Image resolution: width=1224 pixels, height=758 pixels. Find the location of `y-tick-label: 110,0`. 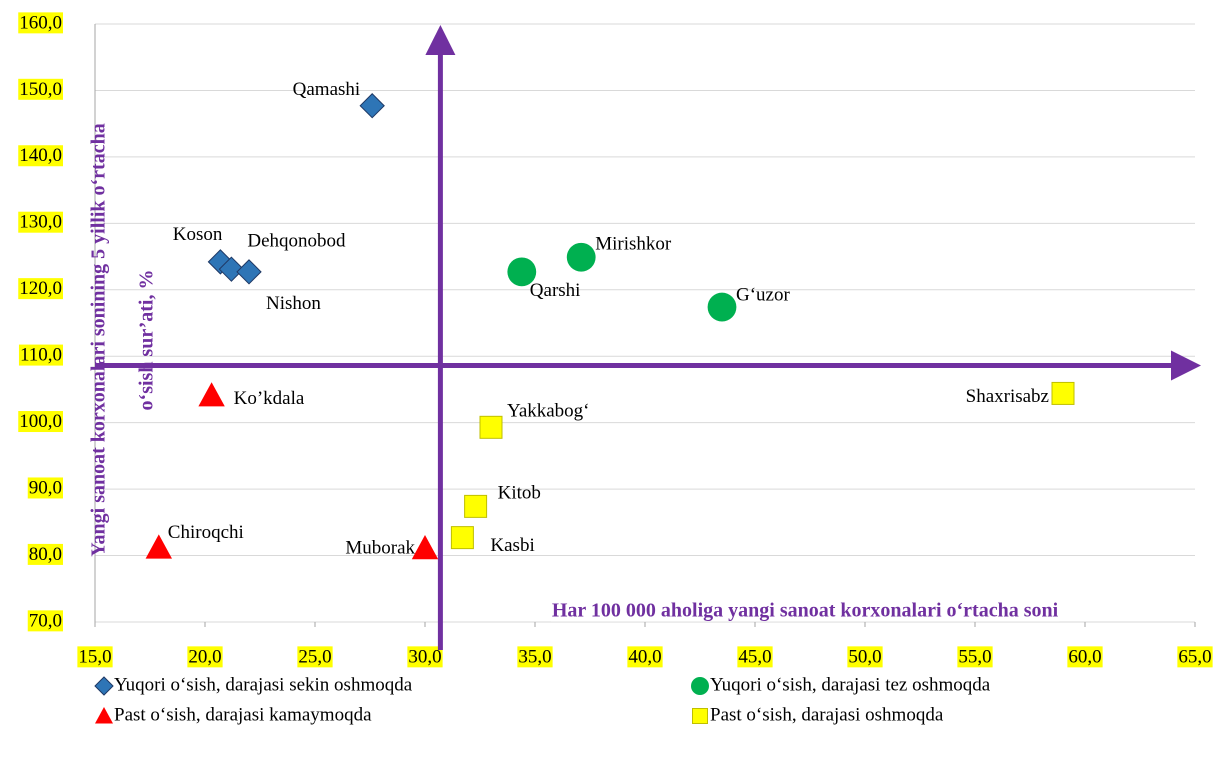

y-tick-label: 110,0 is located at coordinates (41, 355).